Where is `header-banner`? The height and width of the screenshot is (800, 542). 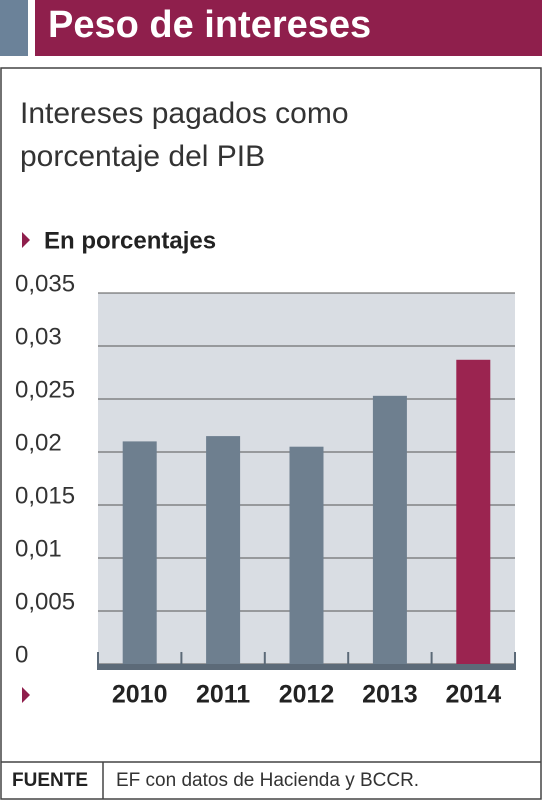 header-banner is located at coordinates (288, 28).